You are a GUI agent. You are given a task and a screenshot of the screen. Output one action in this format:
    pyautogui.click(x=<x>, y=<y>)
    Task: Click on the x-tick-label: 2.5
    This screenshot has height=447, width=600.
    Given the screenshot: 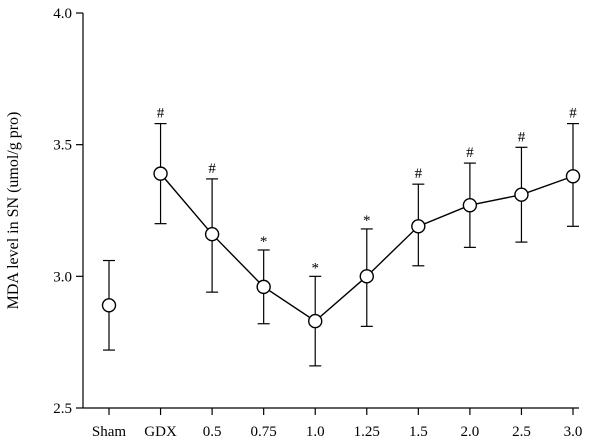 What is the action you would take?
    pyautogui.click(x=521, y=432)
    